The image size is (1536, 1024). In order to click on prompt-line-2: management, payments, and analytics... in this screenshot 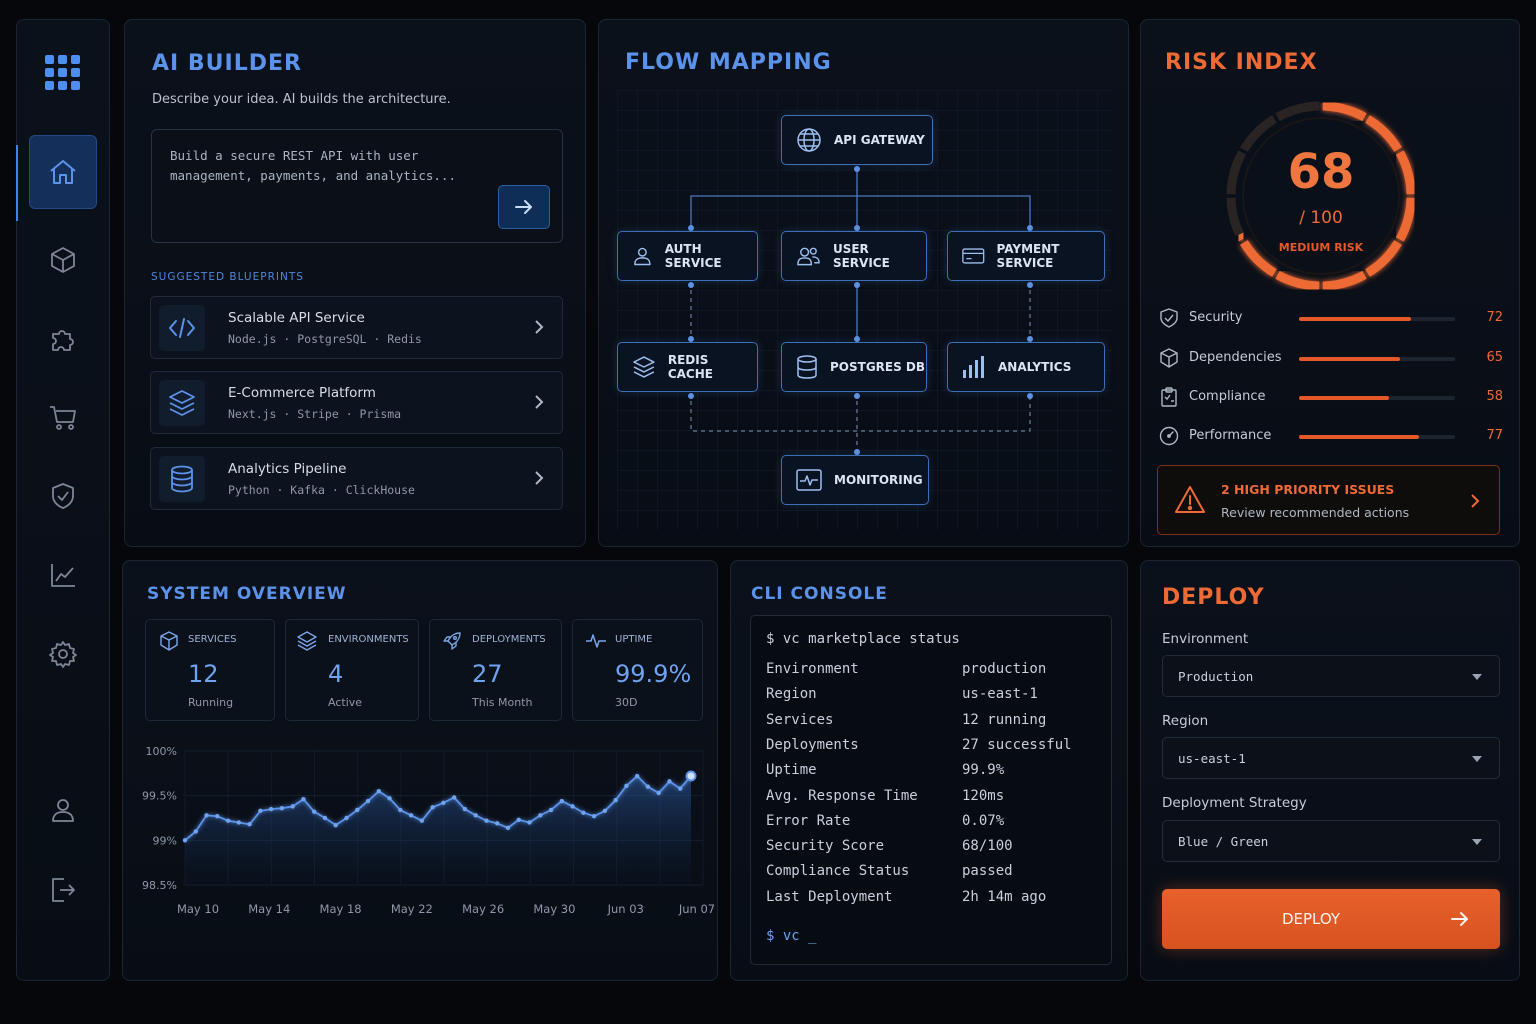, I will do `click(313, 175)`.